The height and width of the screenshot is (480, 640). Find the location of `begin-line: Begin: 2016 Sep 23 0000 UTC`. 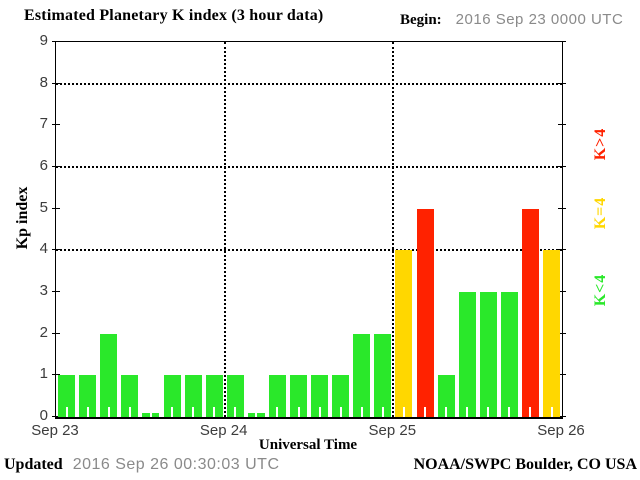

begin-line: Begin: 2016 Sep 23 0000 UTC is located at coordinates (511, 20).